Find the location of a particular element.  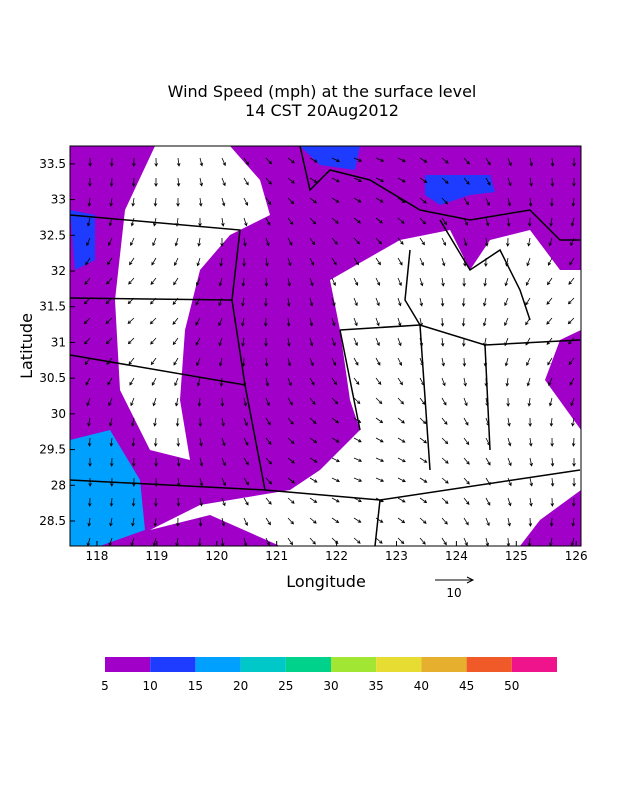

colorbar-swatch is located at coordinates (263, 664).